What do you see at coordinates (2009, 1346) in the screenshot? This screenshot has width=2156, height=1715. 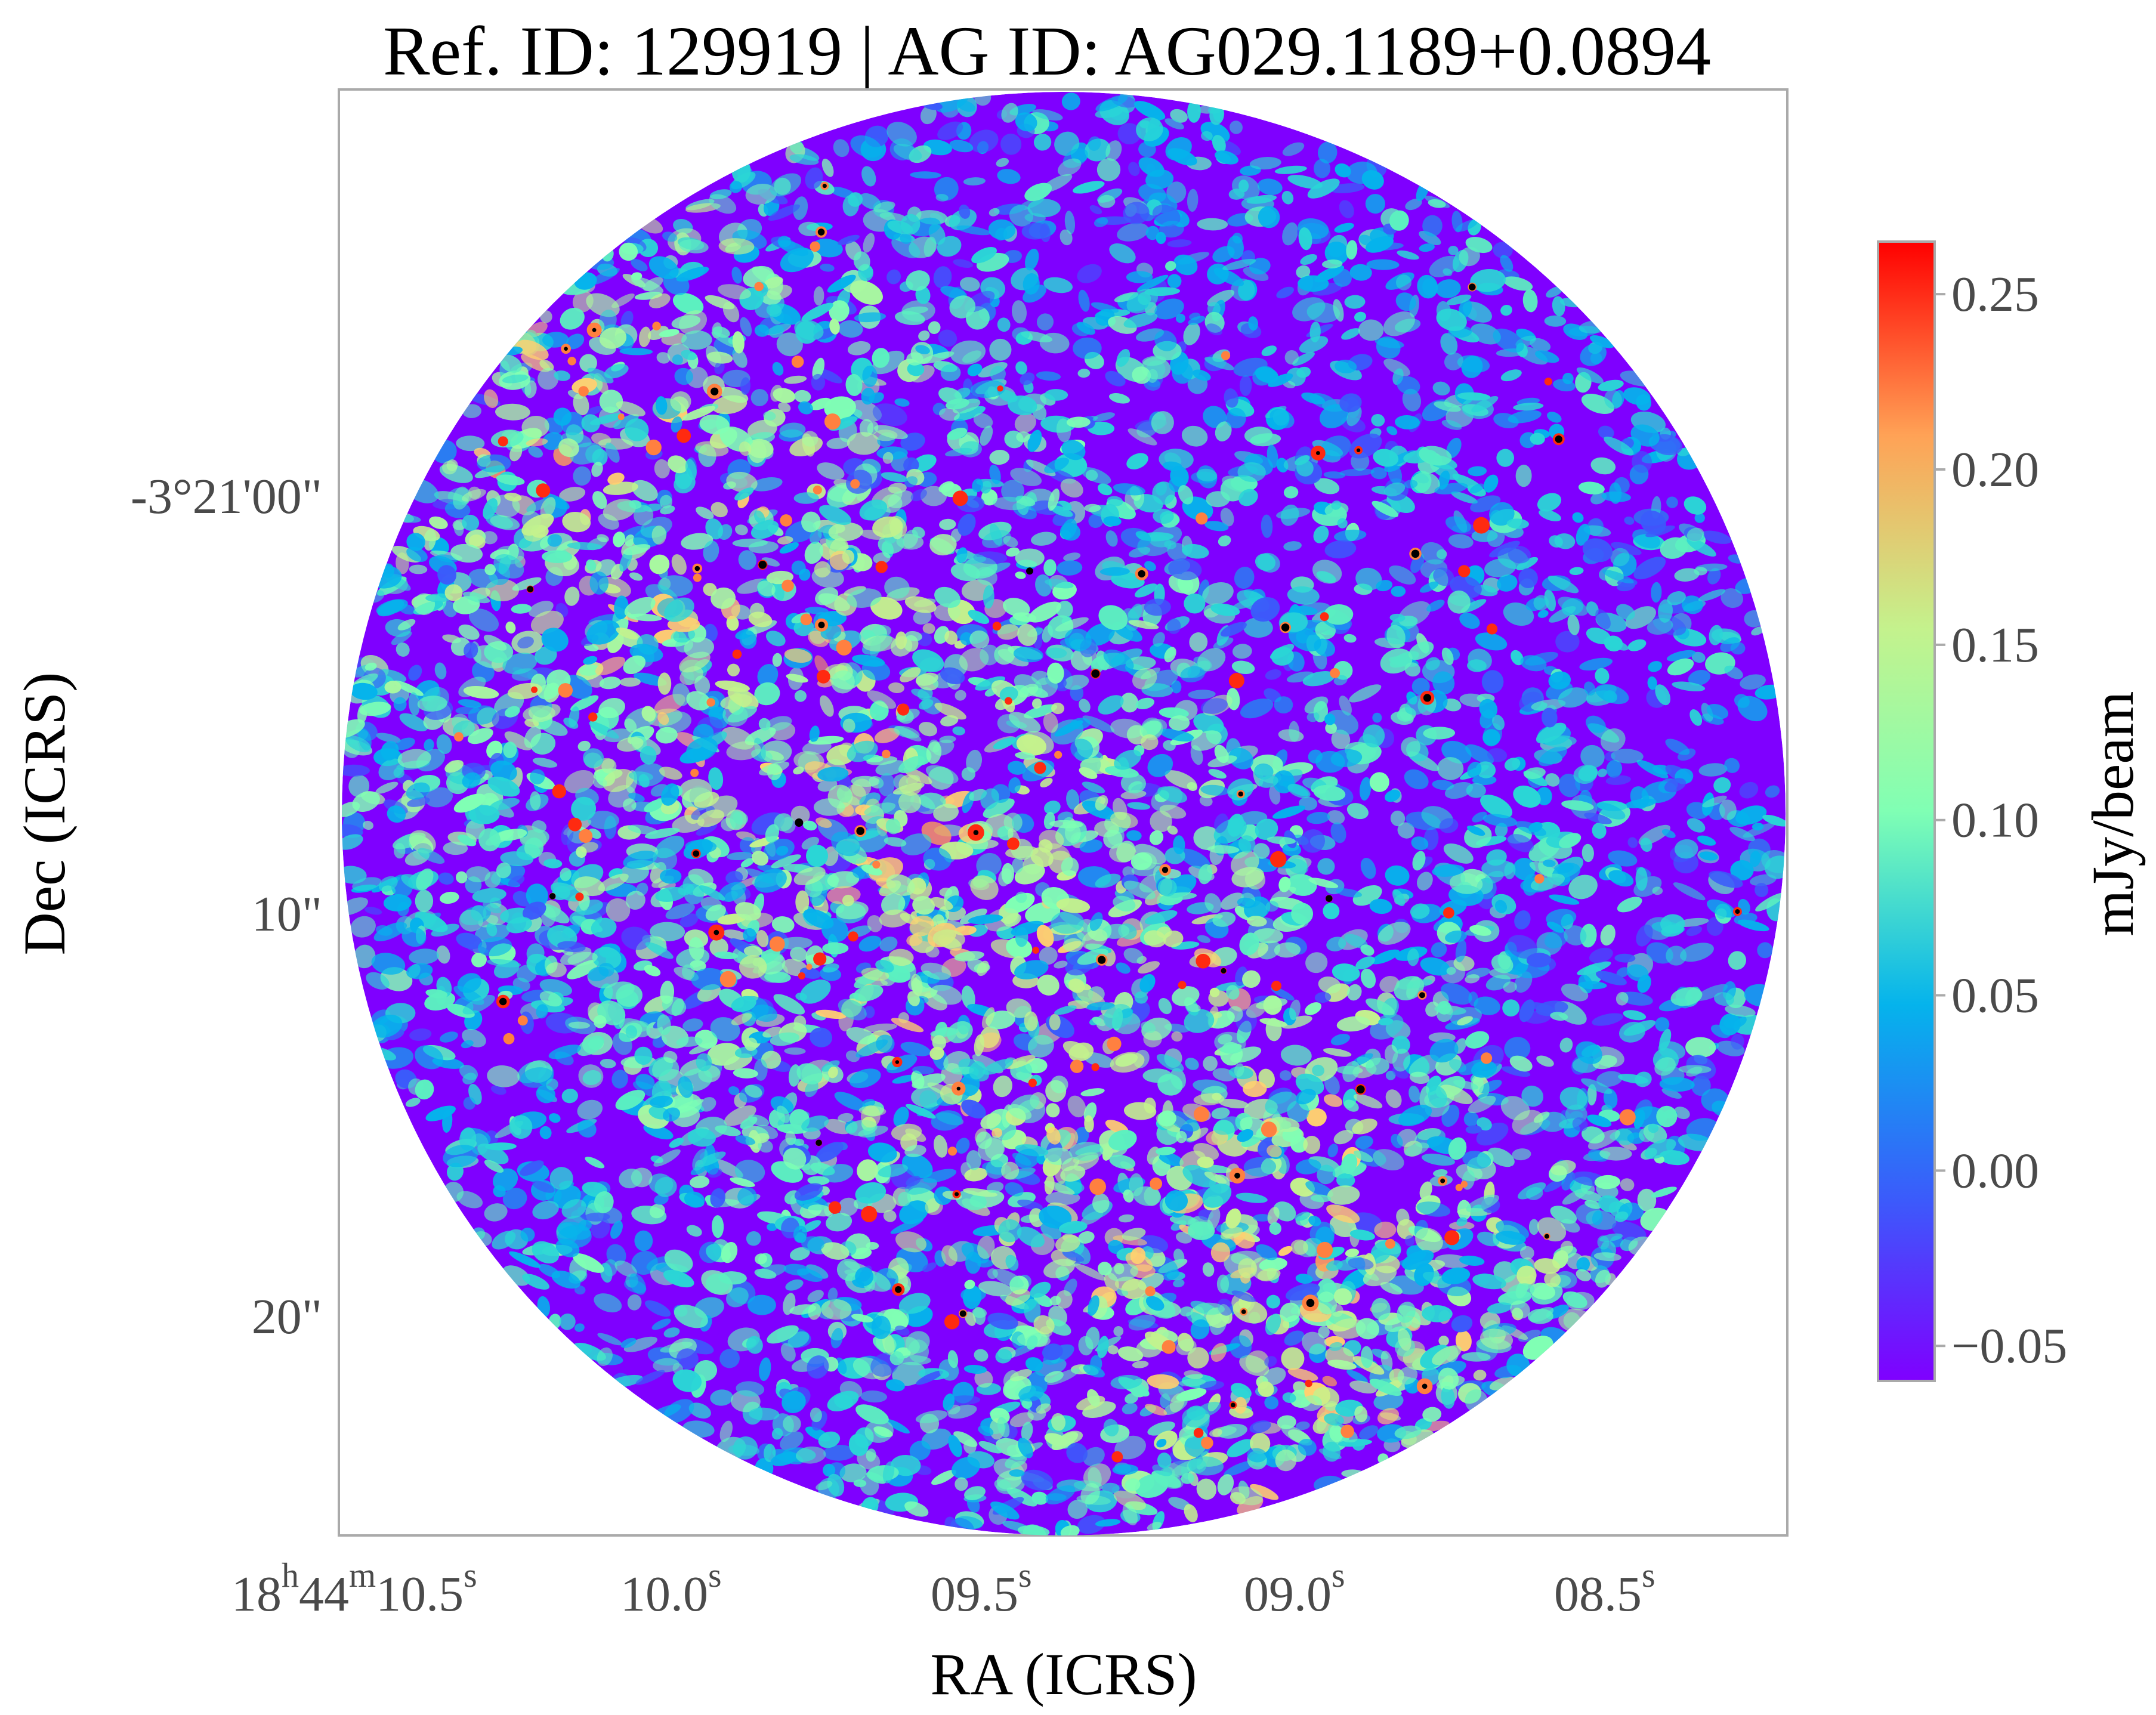 I see `colorbar-tick-label: −0.05` at bounding box center [2009, 1346].